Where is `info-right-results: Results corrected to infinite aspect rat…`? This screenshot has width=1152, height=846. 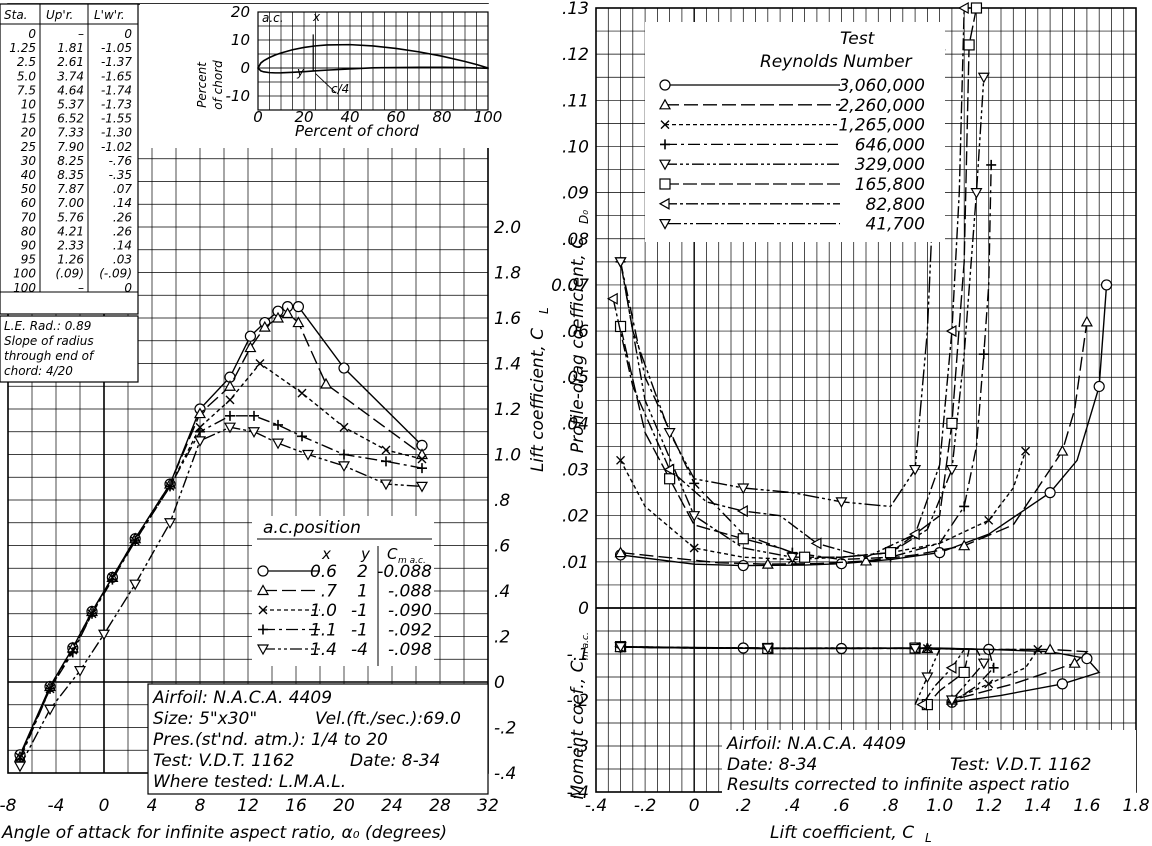
info-right-results: Results corrected to infinite aspect rat… is located at coordinates (898, 785).